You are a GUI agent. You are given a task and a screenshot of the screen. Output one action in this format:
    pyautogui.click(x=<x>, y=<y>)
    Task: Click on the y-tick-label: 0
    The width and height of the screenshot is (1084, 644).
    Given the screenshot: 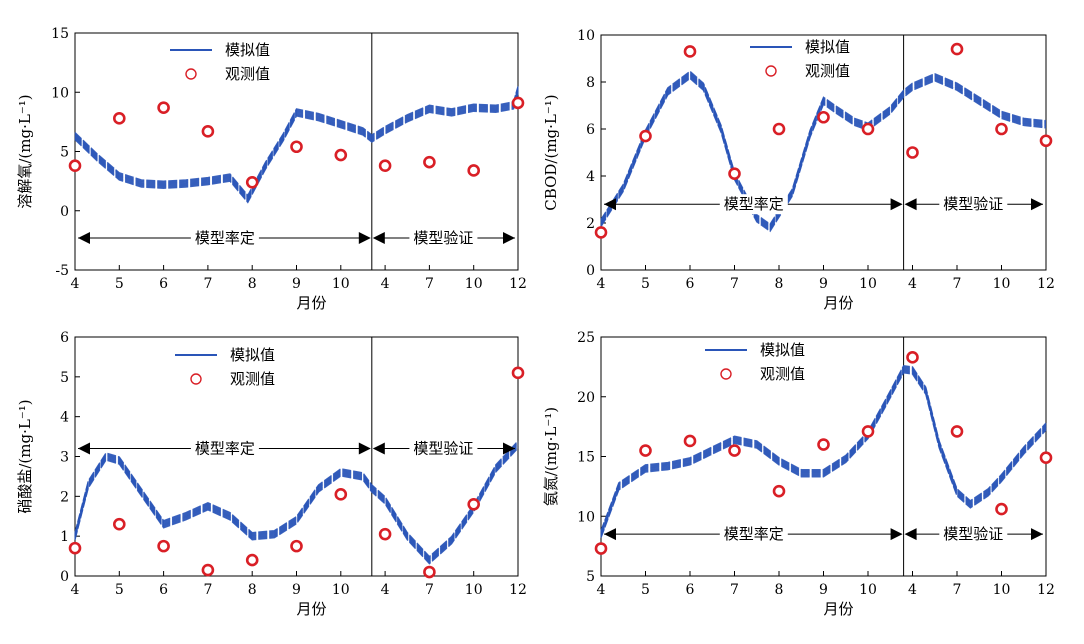 What is the action you would take?
    pyautogui.click(x=64, y=577)
    